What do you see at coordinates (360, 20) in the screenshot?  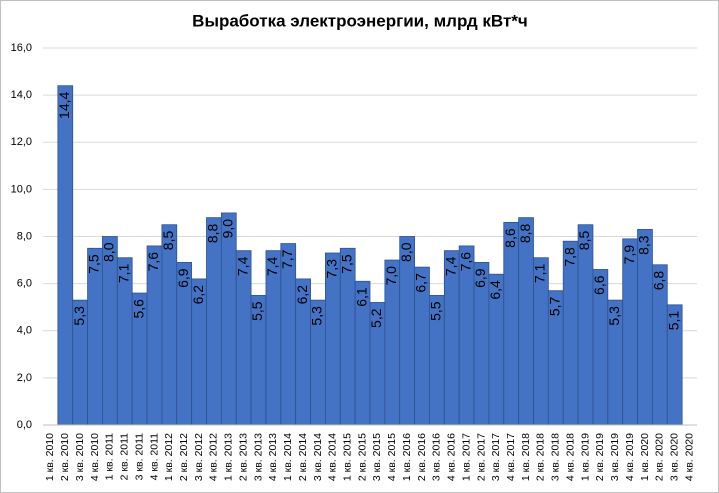 I see `chart-title: Выработка электроэнергии, млрд кВт*ч` at bounding box center [360, 20].